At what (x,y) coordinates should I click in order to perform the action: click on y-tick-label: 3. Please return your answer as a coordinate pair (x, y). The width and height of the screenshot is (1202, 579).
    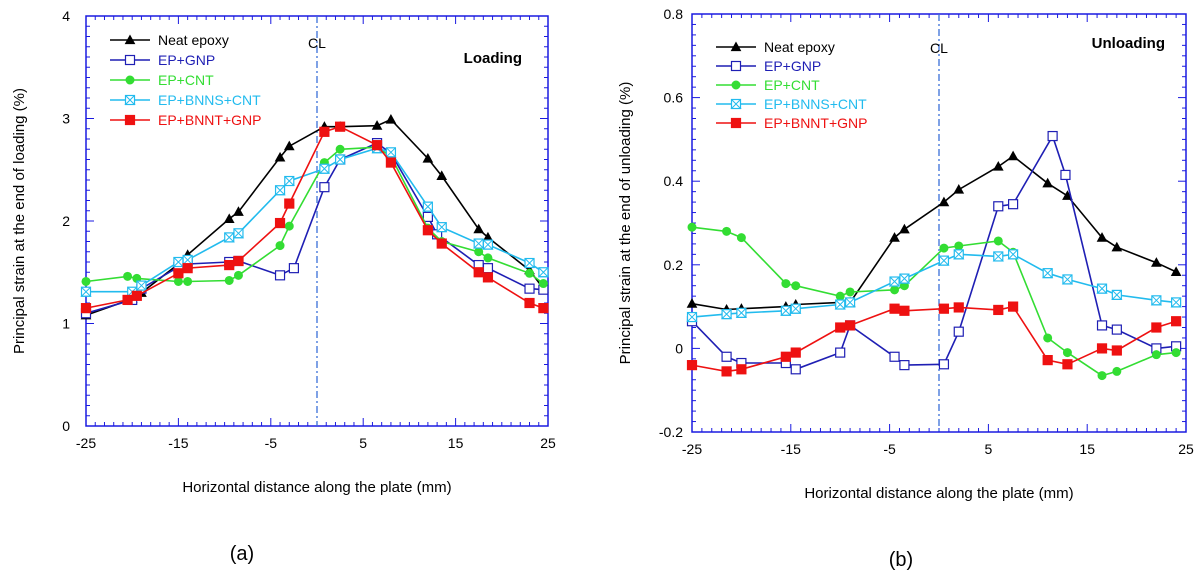
    Looking at the image, I should click on (66, 119).